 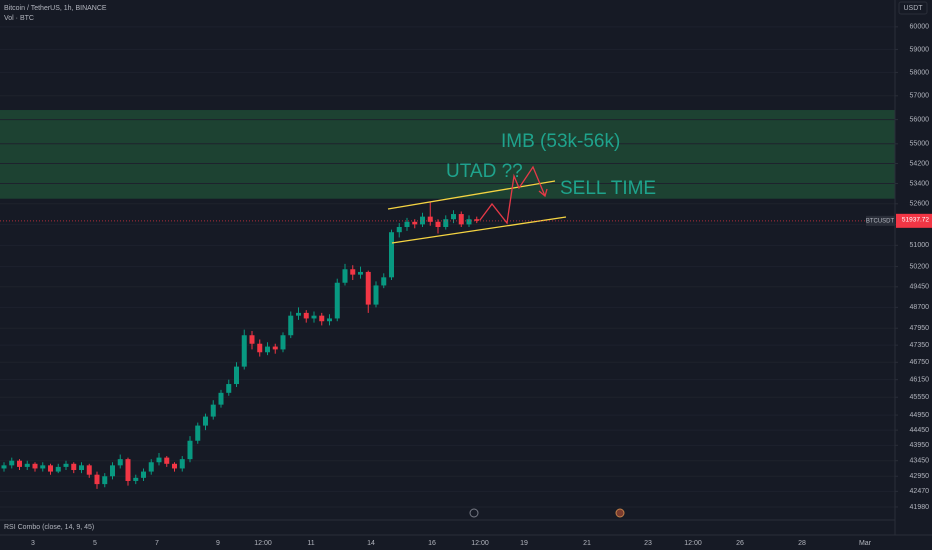 I want to click on currency-box, so click(x=913, y=8).